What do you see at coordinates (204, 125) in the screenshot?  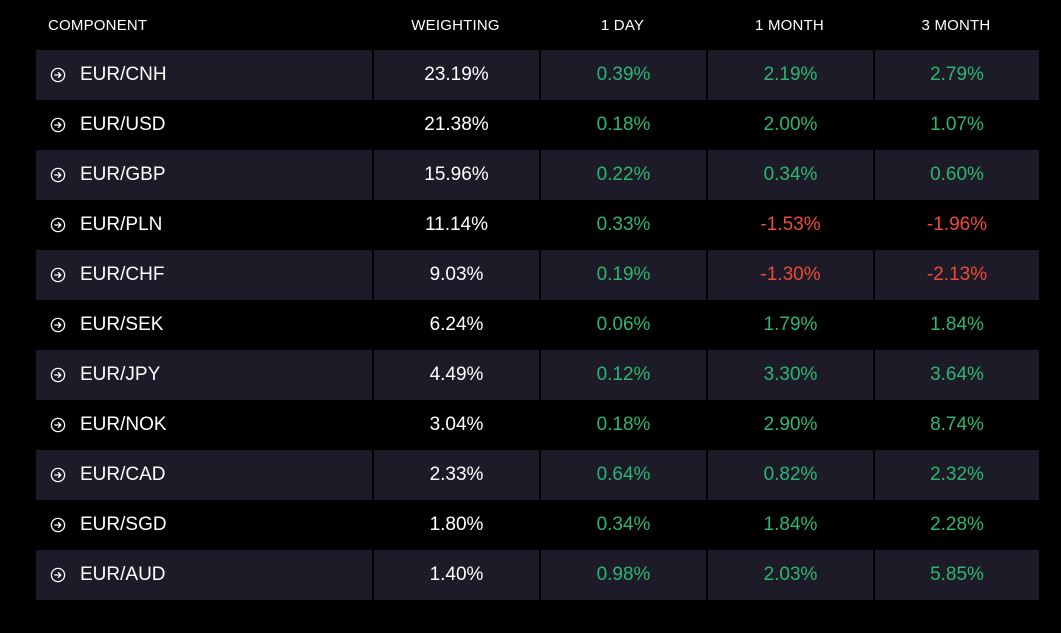 I see `component-link: EUR/USD` at bounding box center [204, 125].